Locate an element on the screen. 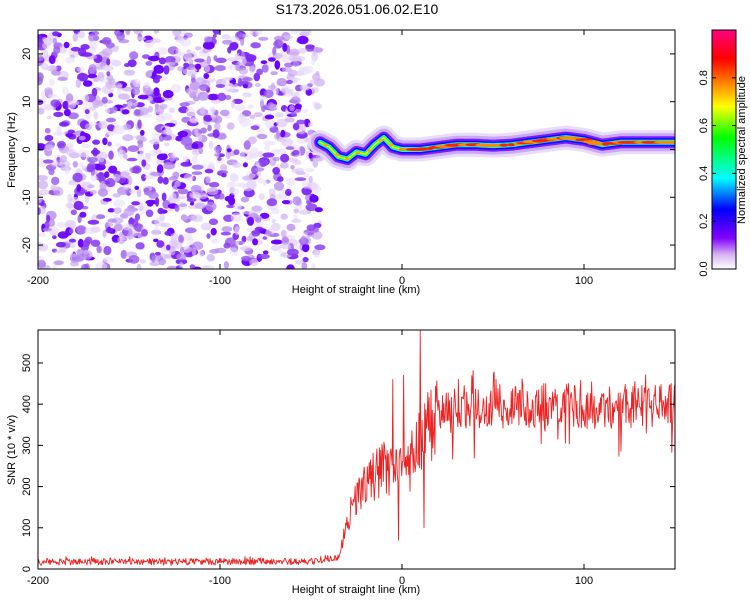 The image size is (750, 600). colorbar-ticks: 0.0 0.2 0.4 0.6 0.8 is located at coordinates (717, 173).